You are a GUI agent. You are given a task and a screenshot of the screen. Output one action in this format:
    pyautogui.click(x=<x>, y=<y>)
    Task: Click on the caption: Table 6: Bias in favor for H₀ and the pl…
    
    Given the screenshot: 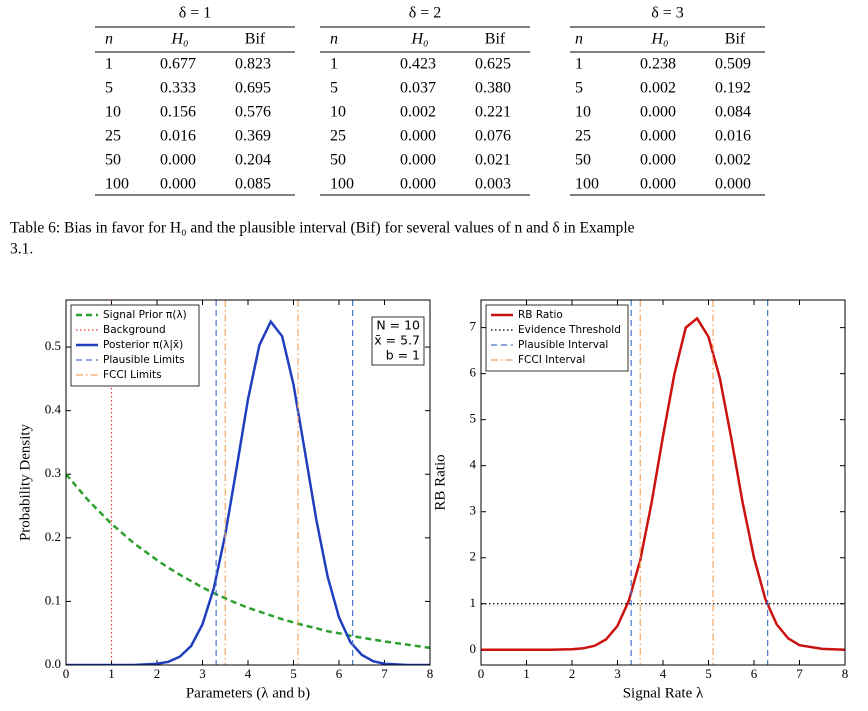 What is the action you would take?
    pyautogui.click(x=322, y=228)
    